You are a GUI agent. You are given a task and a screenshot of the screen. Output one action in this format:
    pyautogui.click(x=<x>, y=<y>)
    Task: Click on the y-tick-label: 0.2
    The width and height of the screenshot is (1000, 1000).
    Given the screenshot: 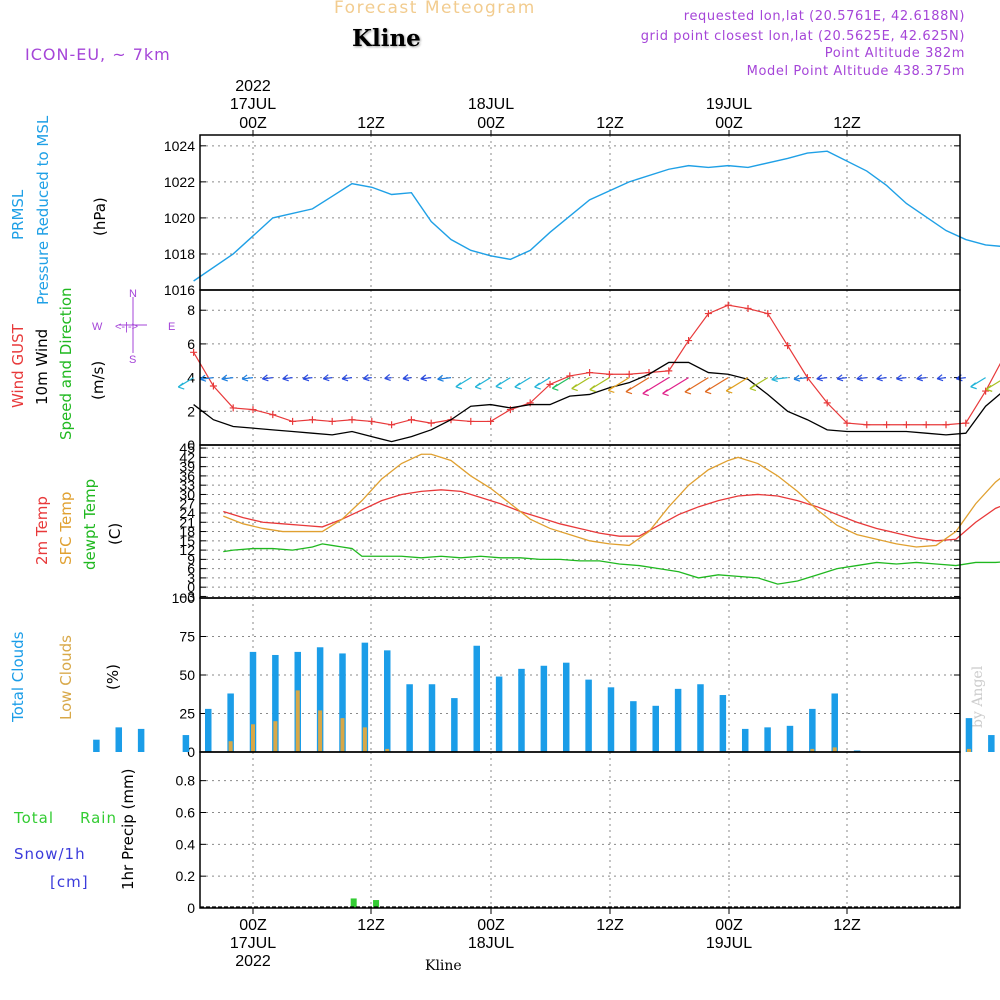 What is the action you would take?
    pyautogui.click(x=186, y=876)
    